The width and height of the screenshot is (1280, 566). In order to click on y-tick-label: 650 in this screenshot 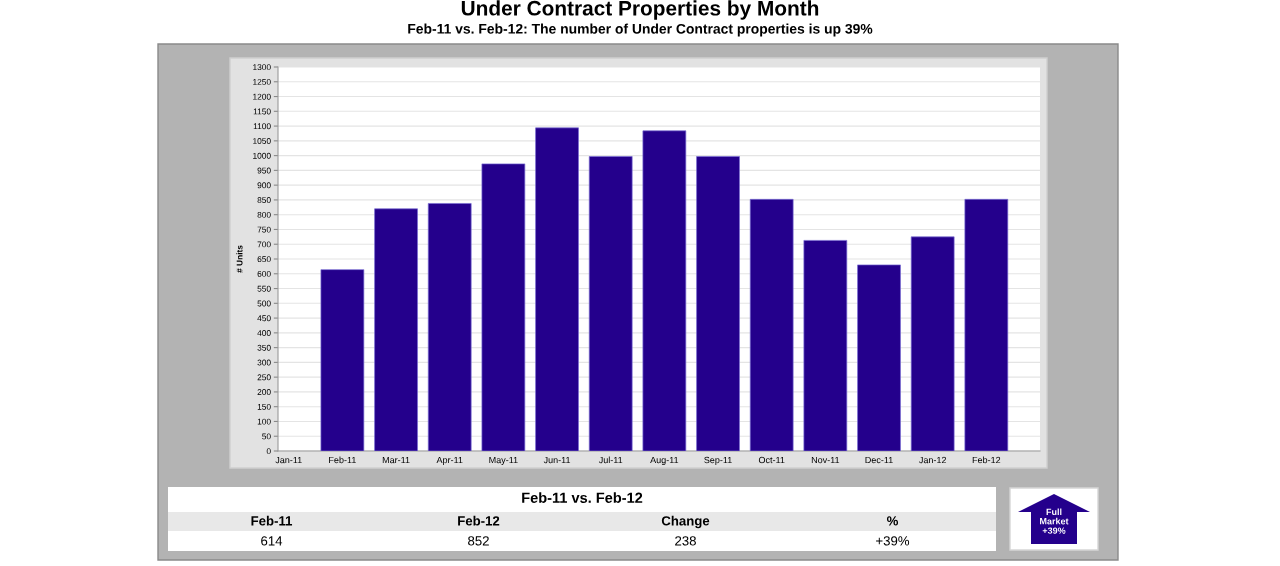, I will do `click(264, 259)`.